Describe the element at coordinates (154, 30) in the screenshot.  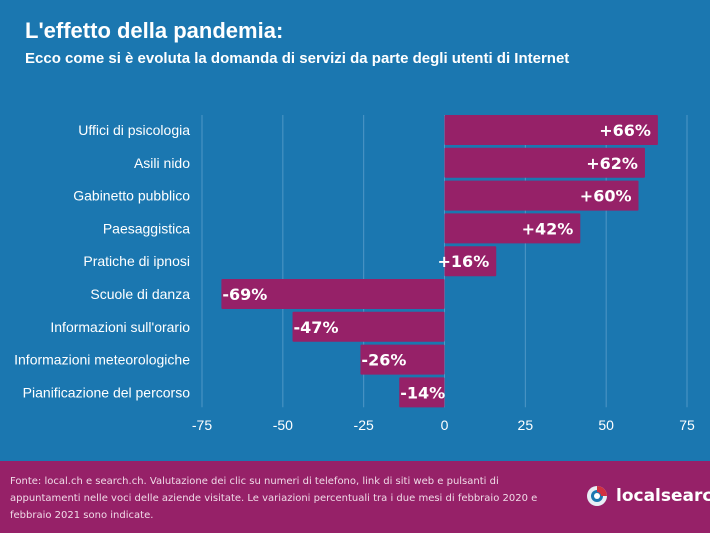
I see `chart-title: L'effetto della pandemia:` at that location.